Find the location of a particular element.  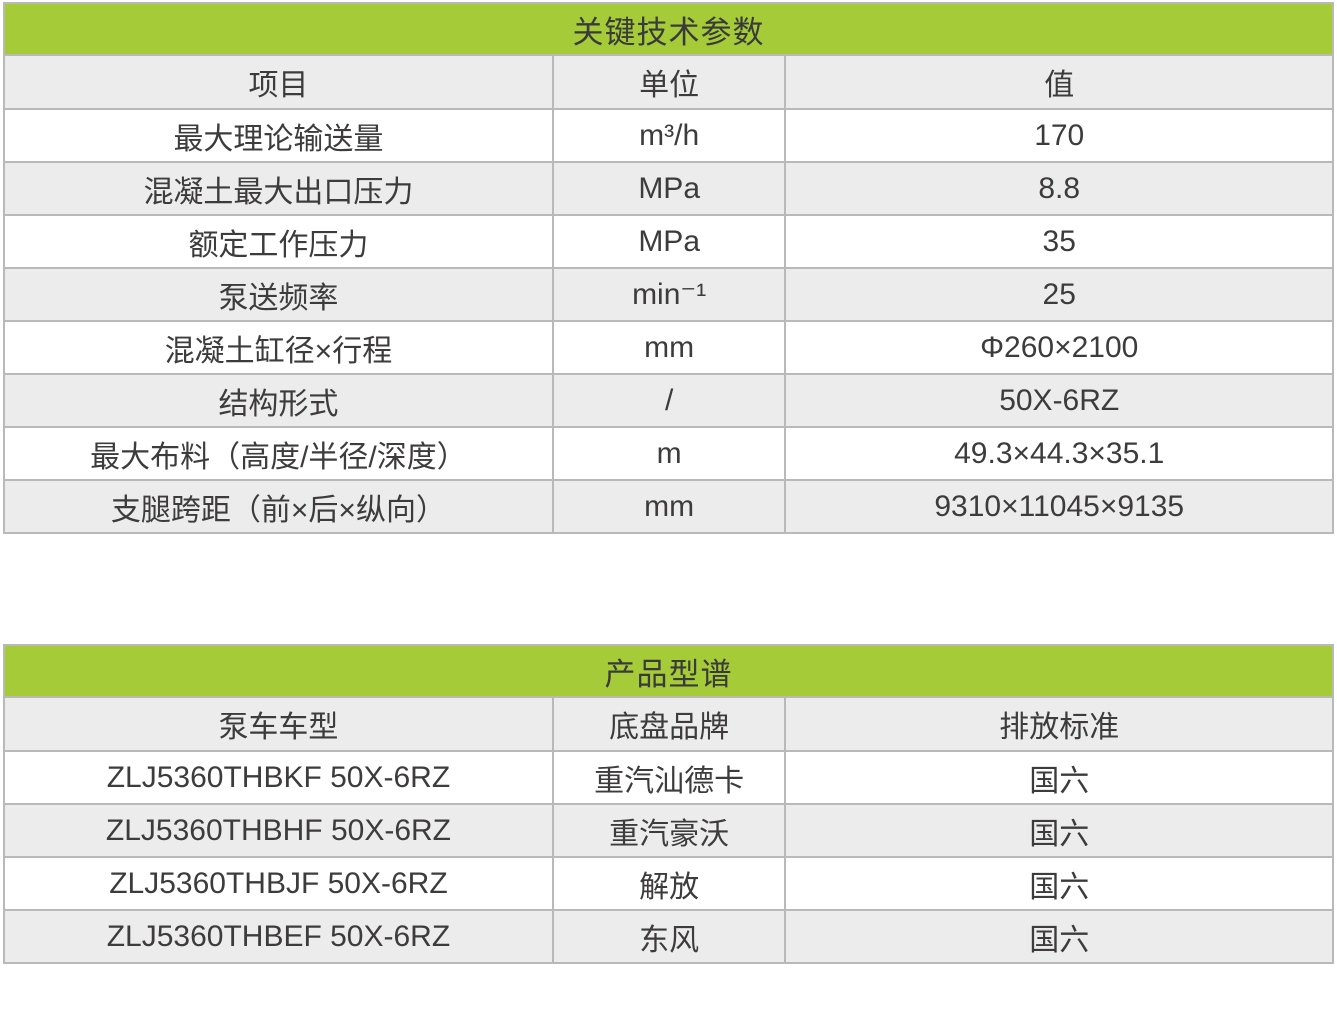

value-cell: Φ260×2100 is located at coordinates (1059, 347).